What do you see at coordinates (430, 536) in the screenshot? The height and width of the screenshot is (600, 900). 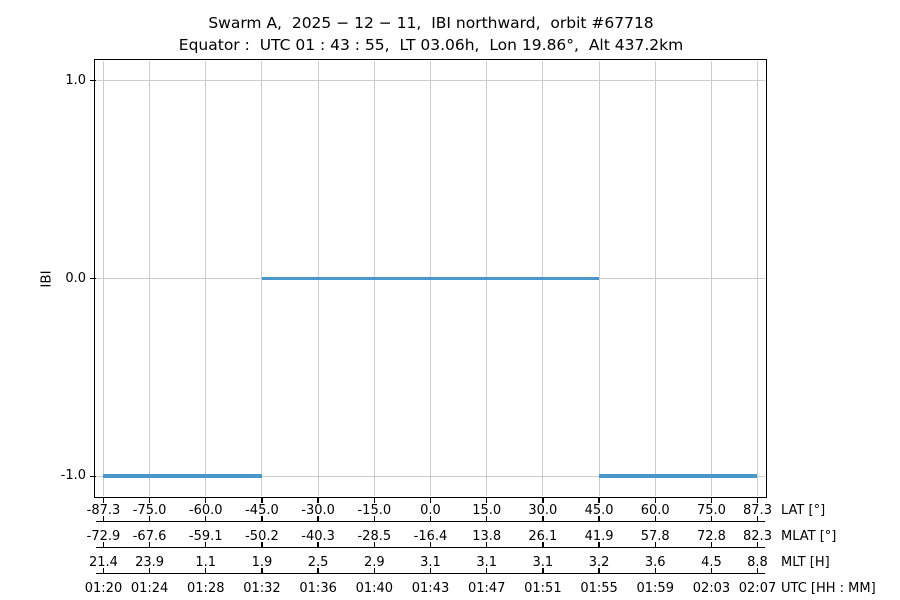 I see `x-tick-label: -16.4` at bounding box center [430, 536].